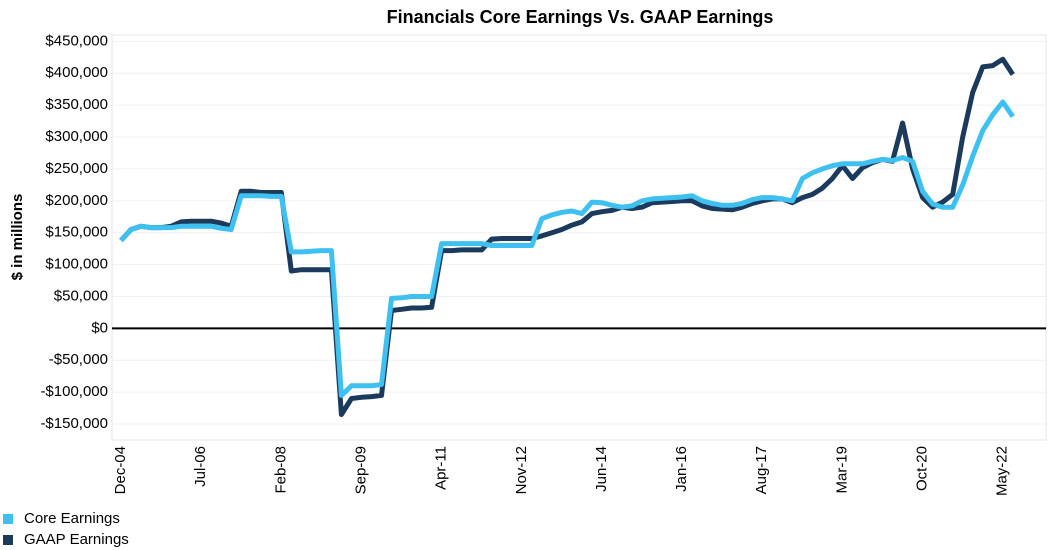 This screenshot has height=550, width=1048. What do you see at coordinates (76, 539) in the screenshot?
I see `legend-label: GAAP Earnings` at bounding box center [76, 539].